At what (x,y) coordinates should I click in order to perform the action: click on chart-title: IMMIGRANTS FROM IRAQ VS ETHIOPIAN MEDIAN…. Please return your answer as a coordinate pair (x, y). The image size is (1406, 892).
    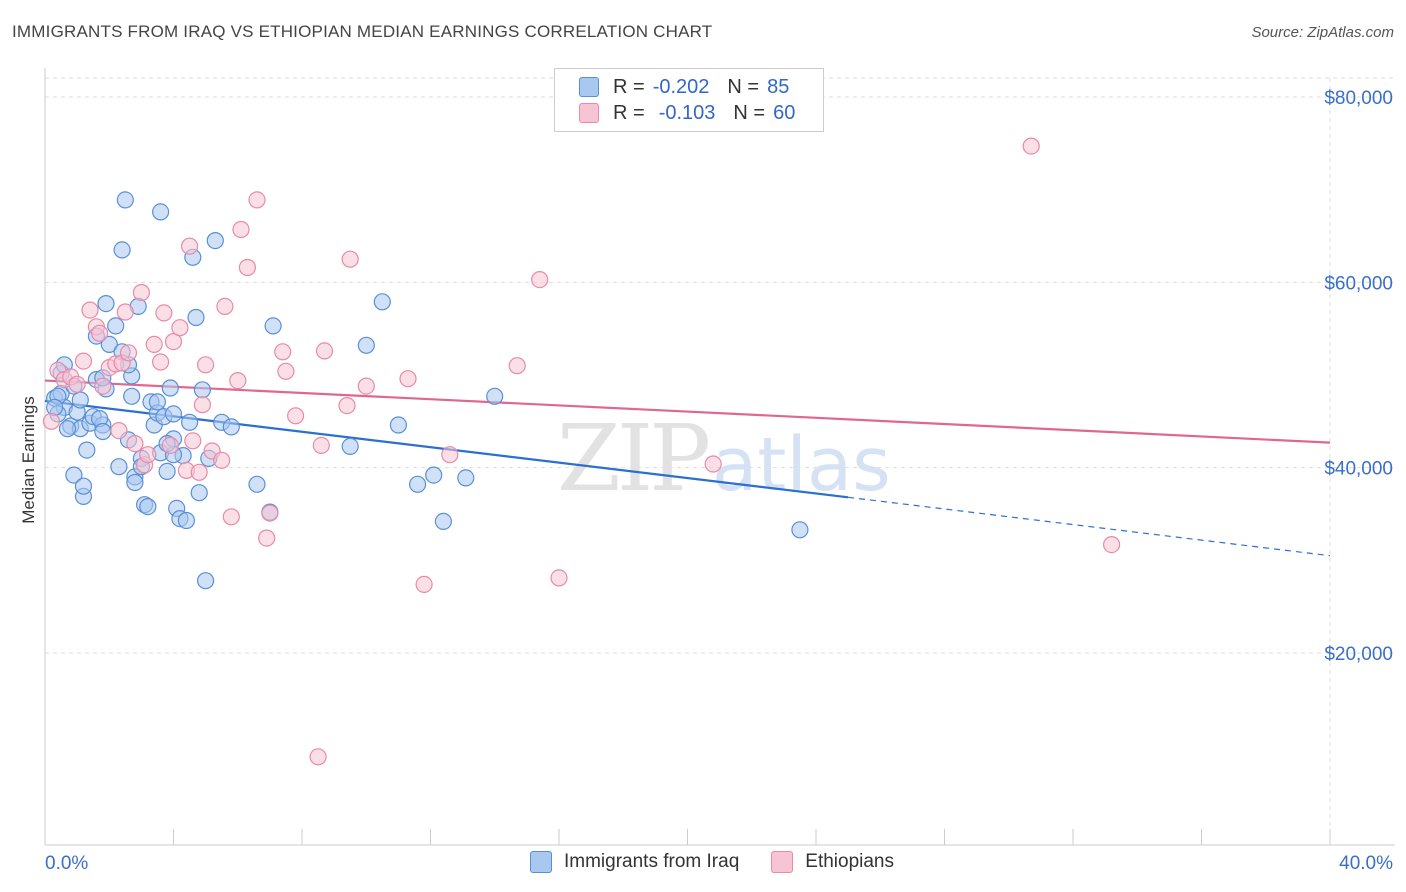
    Looking at the image, I should click on (362, 31).